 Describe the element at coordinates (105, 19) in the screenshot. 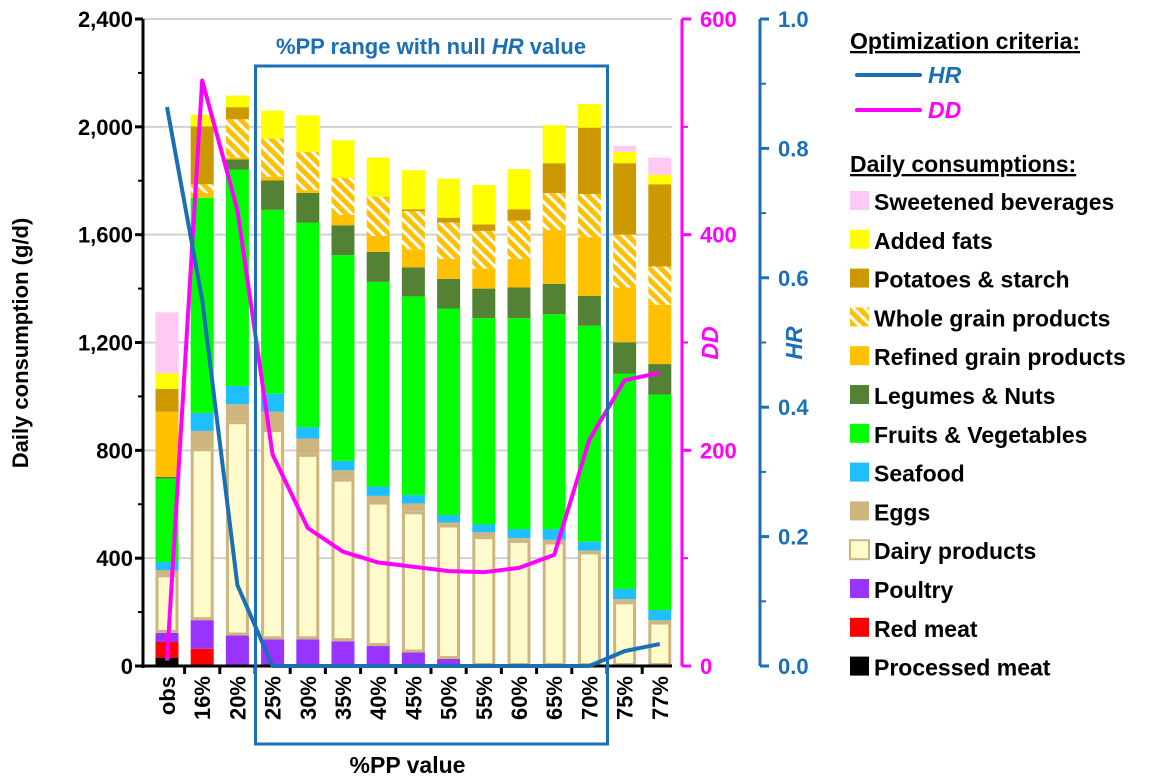

I see `y-tick-label: 2,400` at that location.